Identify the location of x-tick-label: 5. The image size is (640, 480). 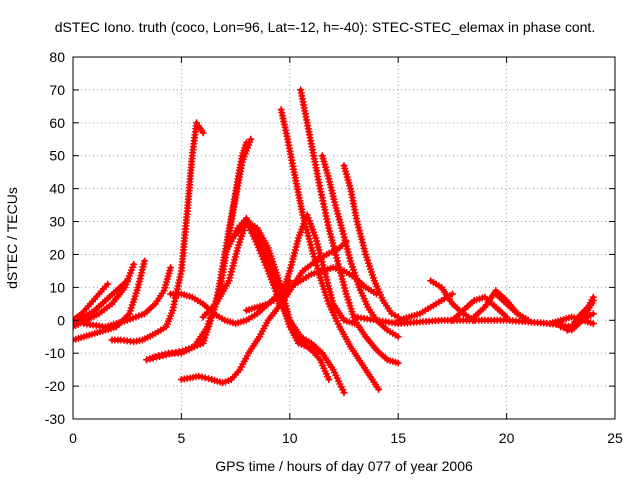
(182, 438).